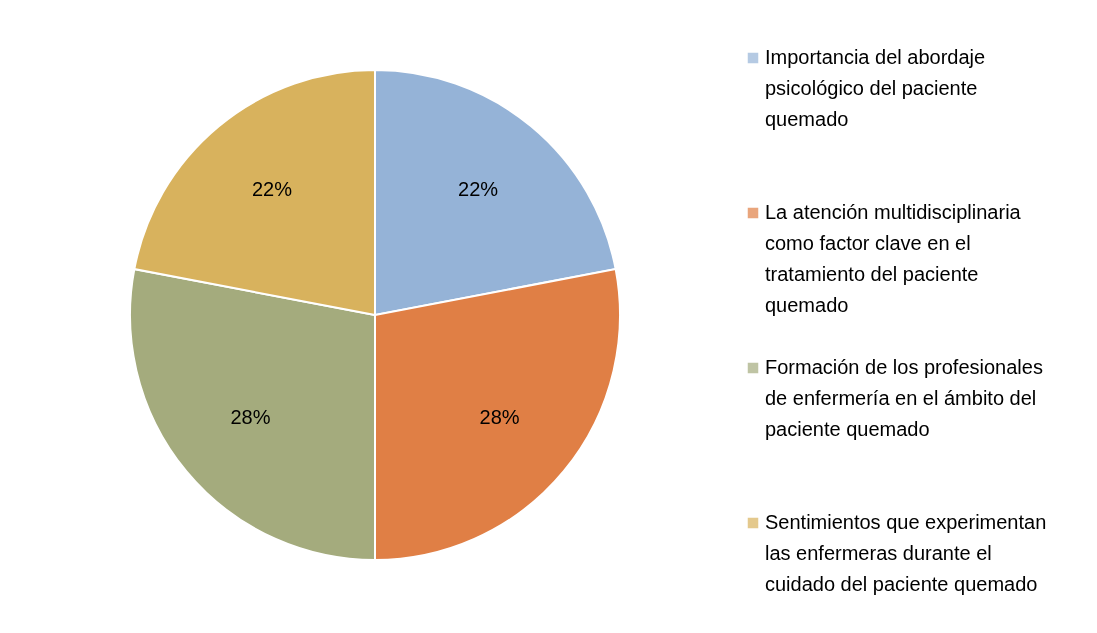 The image size is (1097, 633). Describe the element at coordinates (875, 88) in the screenshot. I see `legend-label: Importancia del abordaje psicológico del paciente quemado` at that location.